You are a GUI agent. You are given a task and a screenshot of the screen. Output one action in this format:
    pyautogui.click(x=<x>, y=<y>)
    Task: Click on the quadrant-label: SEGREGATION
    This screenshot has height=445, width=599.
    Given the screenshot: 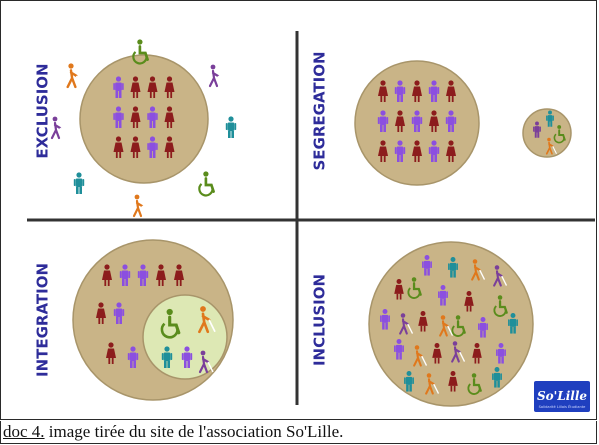 What is the action you would take?
    pyautogui.click(x=320, y=110)
    